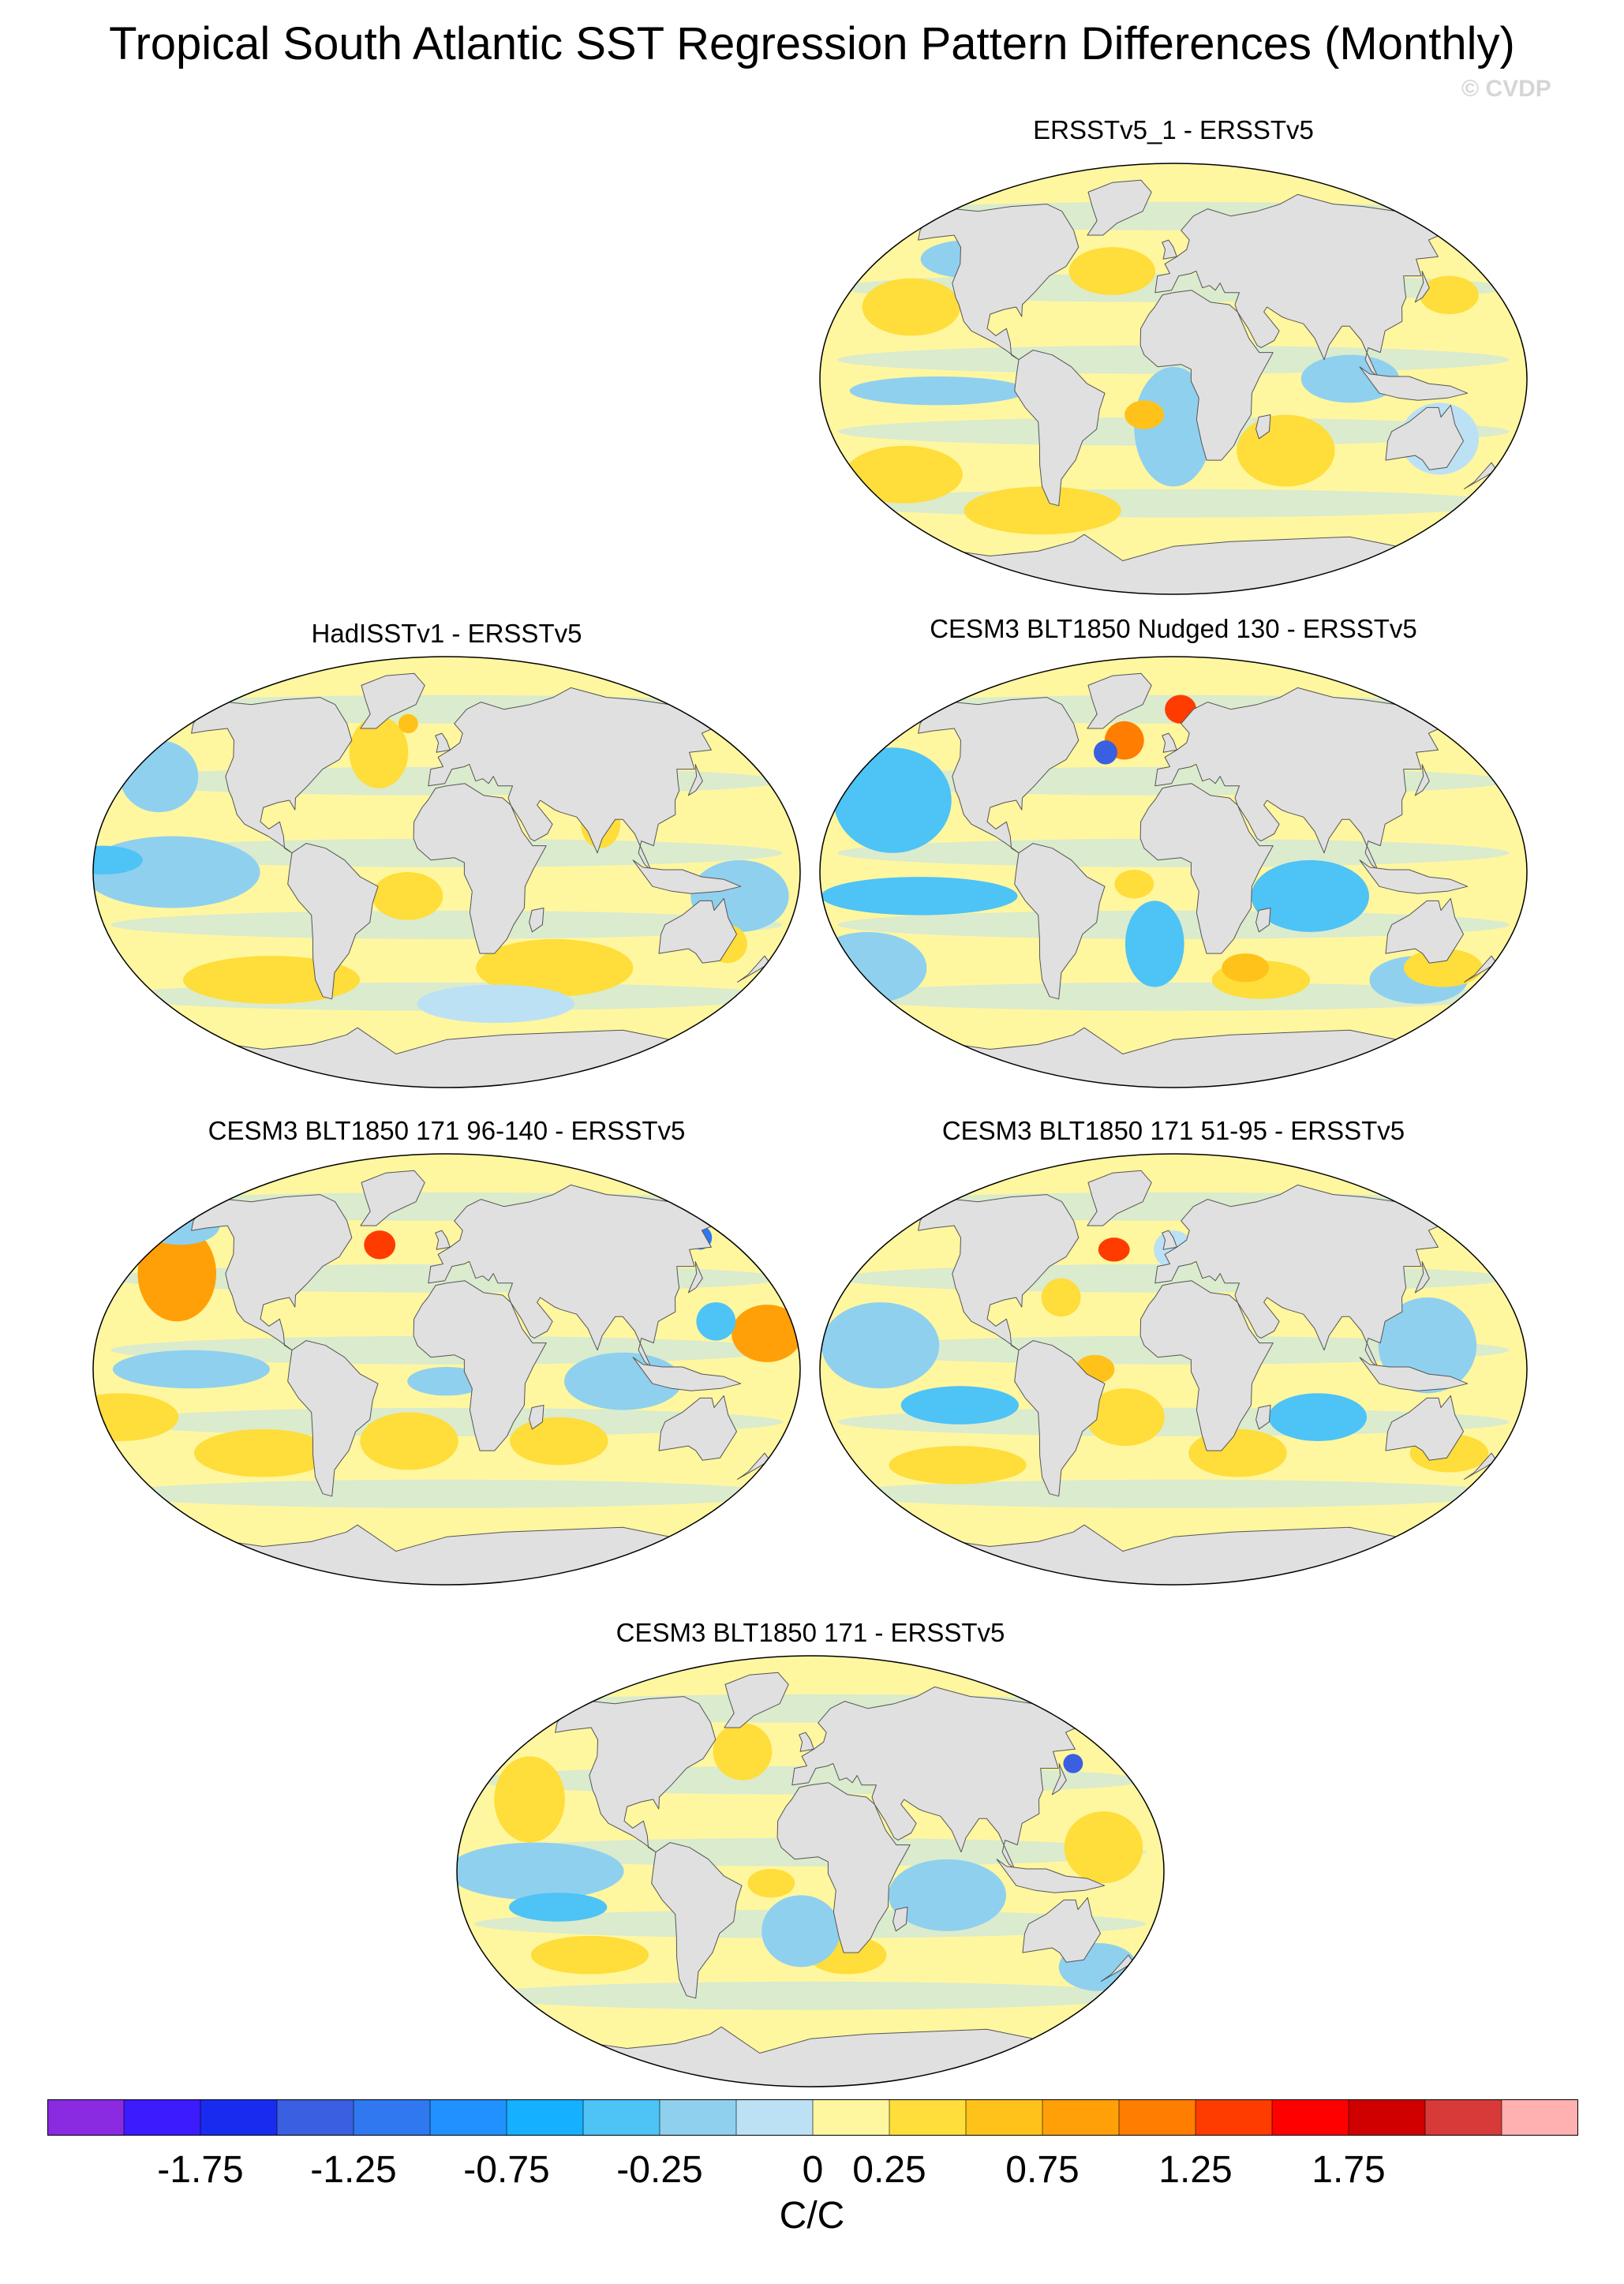 This screenshot has width=1624, height=2284. What do you see at coordinates (446, 633) in the screenshot?
I see `panel-title-2: HadISSTv1 - ERSSTv5` at bounding box center [446, 633].